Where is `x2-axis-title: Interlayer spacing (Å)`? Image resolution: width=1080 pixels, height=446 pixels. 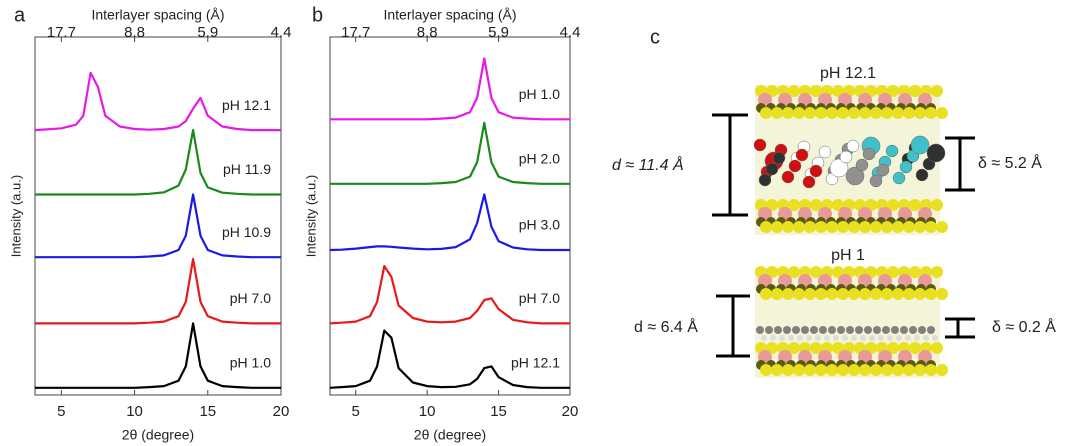 x2-axis-title: Interlayer spacing (Å) is located at coordinates (449, 15).